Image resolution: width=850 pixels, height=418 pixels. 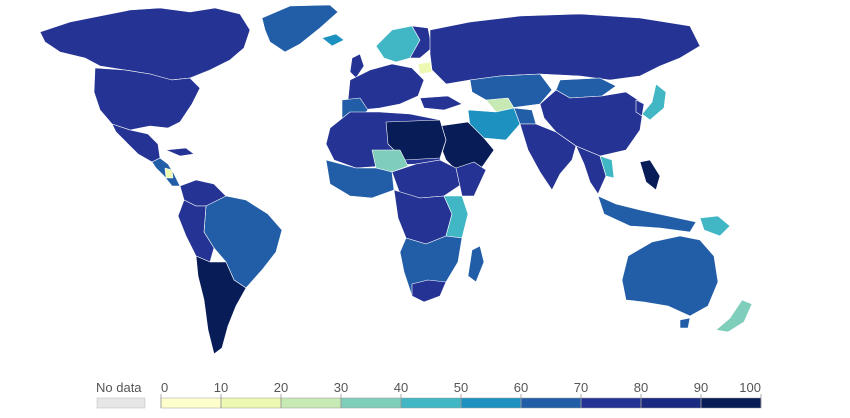 What do you see at coordinates (607, 167) in the screenshot?
I see `region-vietnam-cambodia` at bounding box center [607, 167].